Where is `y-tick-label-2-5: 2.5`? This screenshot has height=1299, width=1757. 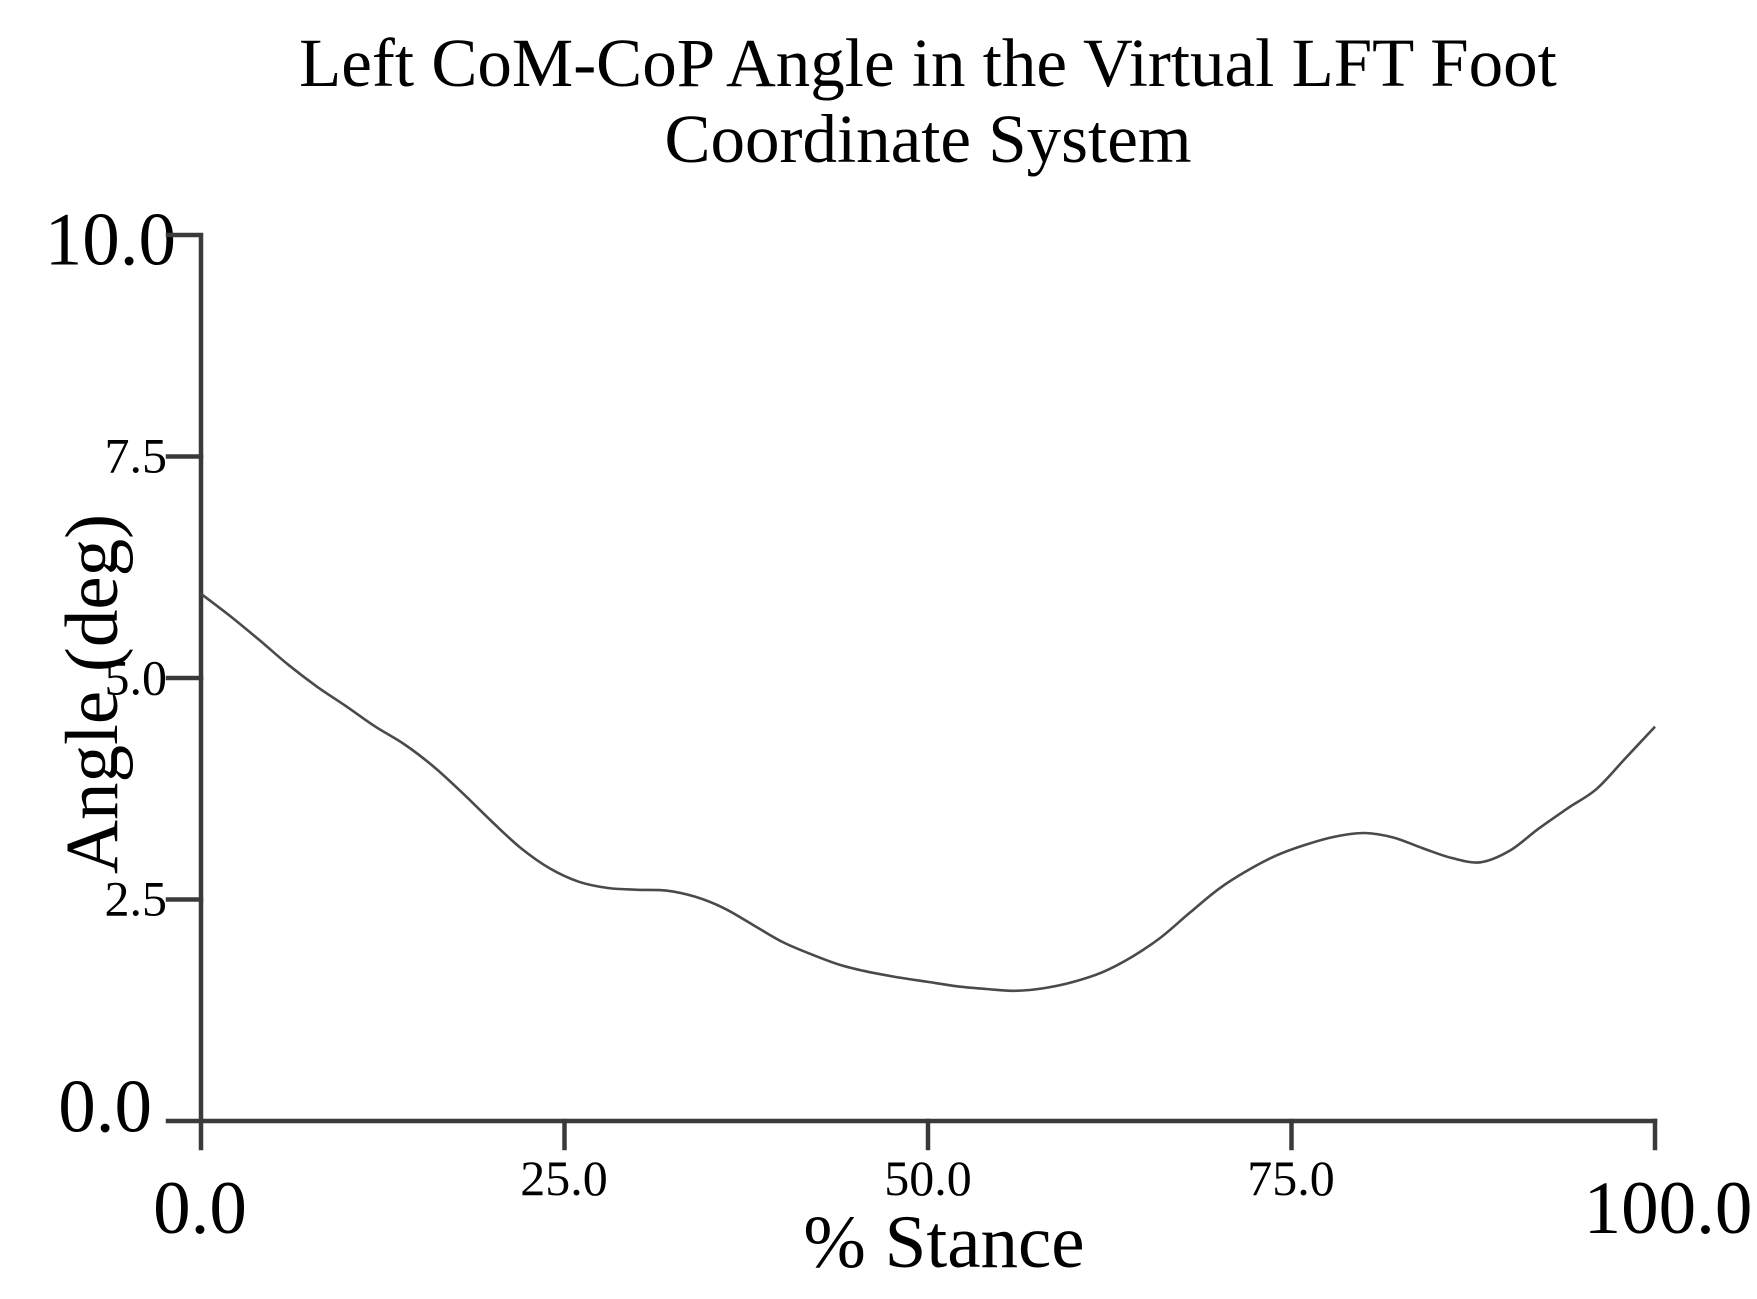
y-tick-label-2-5: 2.5 is located at coordinates (136, 898).